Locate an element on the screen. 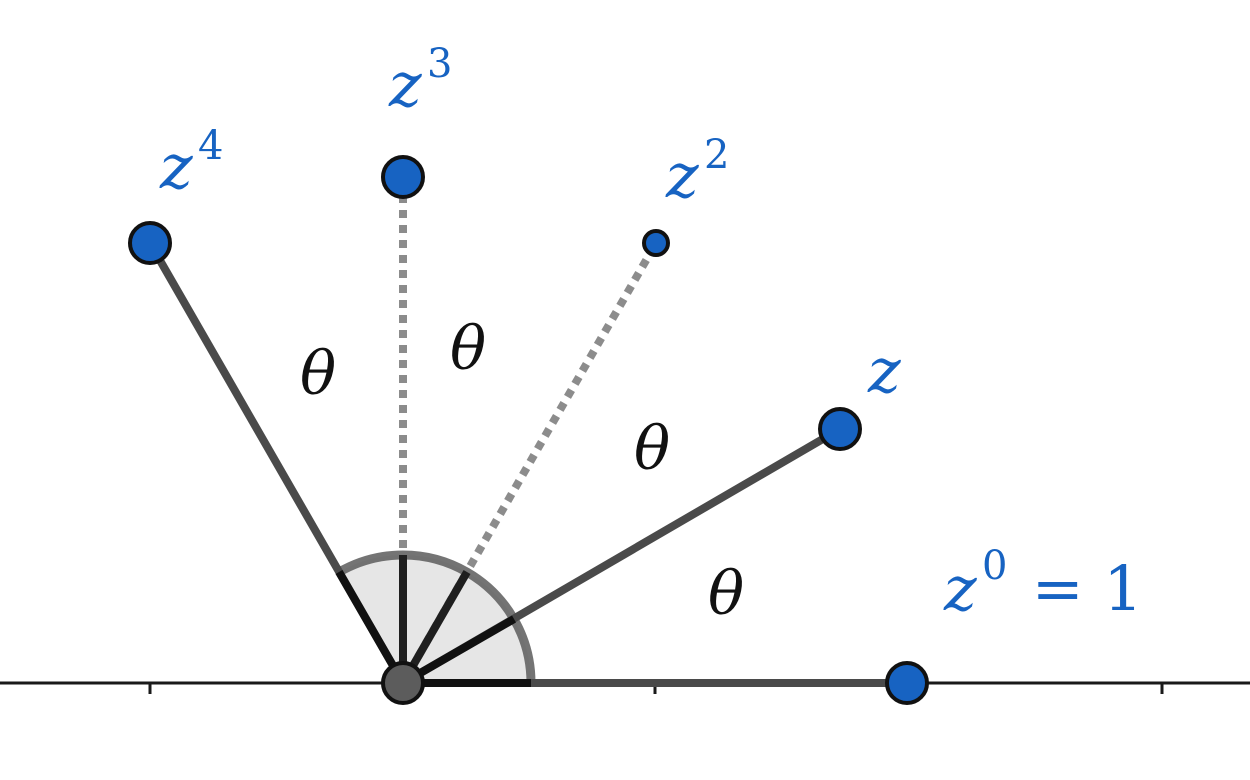  label-z0-base: z is located at coordinates (960, 588).